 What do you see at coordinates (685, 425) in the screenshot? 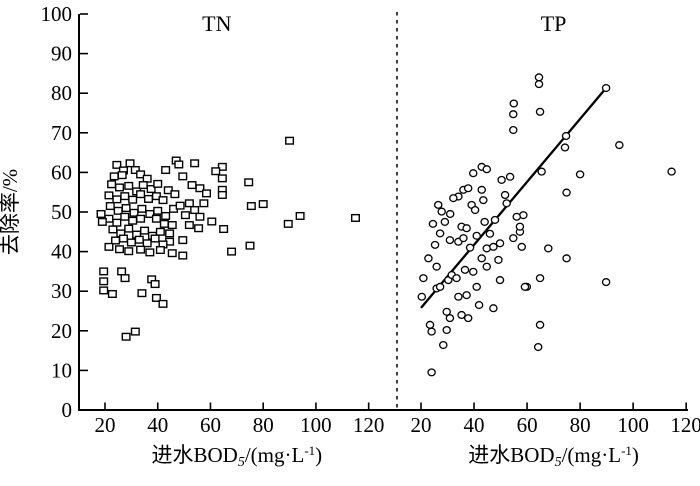
I see `x-tick-label: 120` at bounding box center [685, 425].